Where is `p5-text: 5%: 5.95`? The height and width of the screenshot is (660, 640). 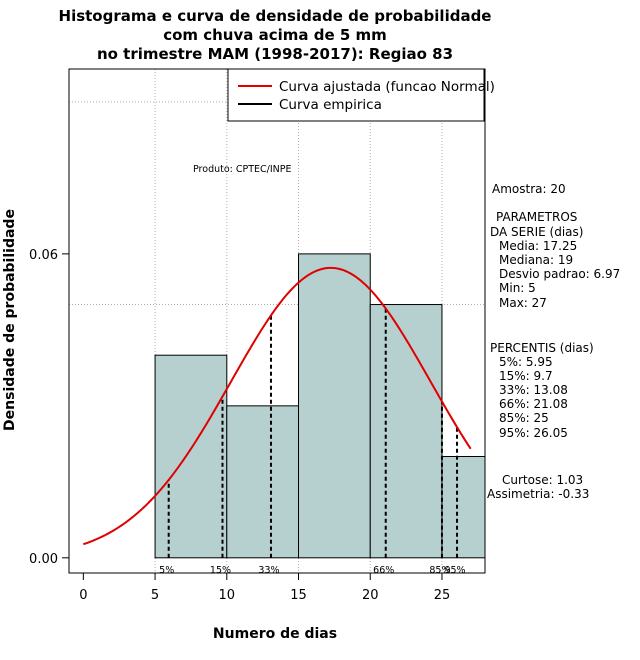
p5-text: 5%: 5.95 is located at coordinates (526, 362).